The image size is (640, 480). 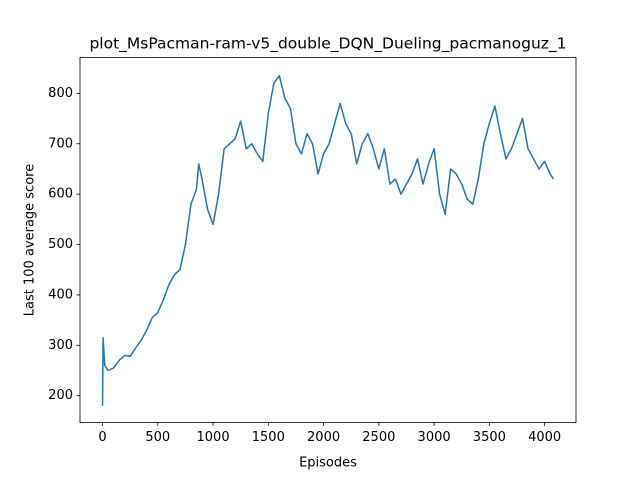 What do you see at coordinates (328, 463) in the screenshot?
I see `x-axis-label: Episodes` at bounding box center [328, 463].